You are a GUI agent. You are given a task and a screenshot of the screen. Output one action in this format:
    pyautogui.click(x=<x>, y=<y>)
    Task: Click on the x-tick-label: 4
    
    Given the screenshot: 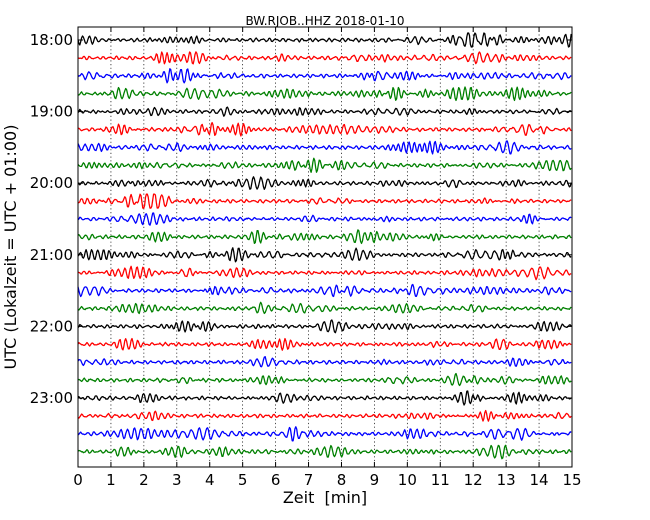 What is the action you would take?
    pyautogui.click(x=210, y=480)
    